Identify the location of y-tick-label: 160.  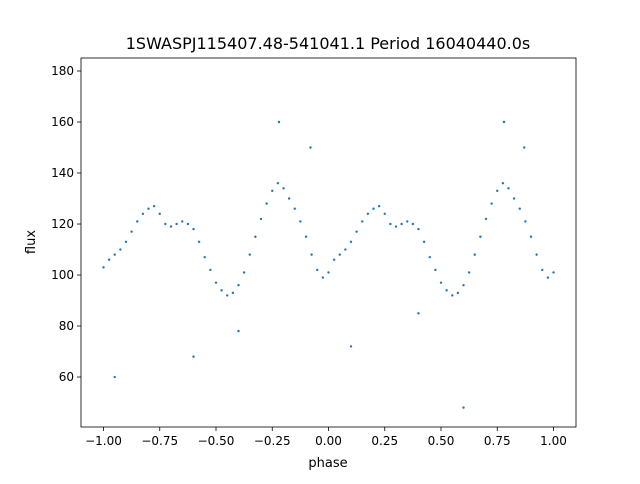
(62, 122).